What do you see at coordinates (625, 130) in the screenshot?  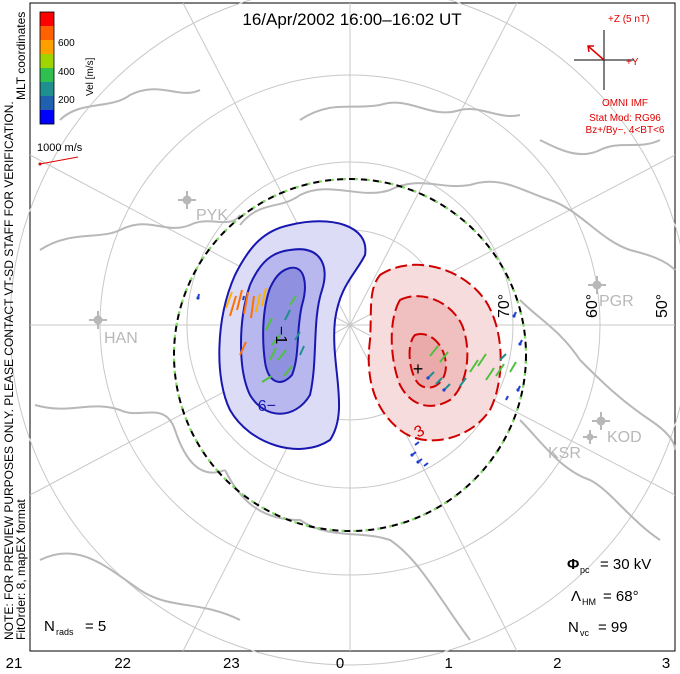 I see `imf-condition: Bz+/By−, 4<BT<6` at bounding box center [625, 130].